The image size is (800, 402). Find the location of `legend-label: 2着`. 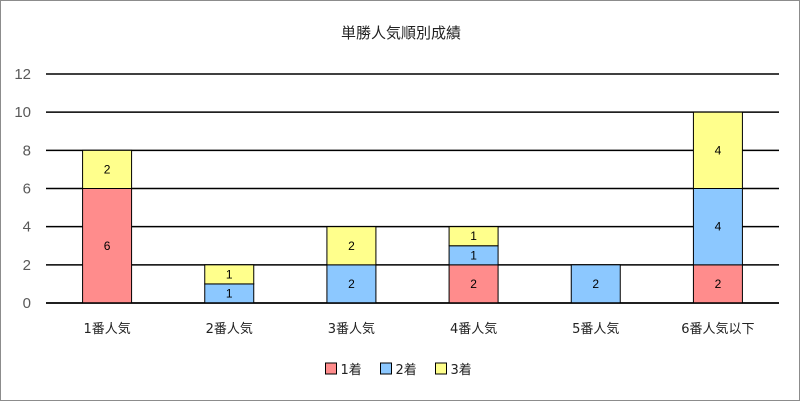

legend-label: 2着 is located at coordinates (406, 370).